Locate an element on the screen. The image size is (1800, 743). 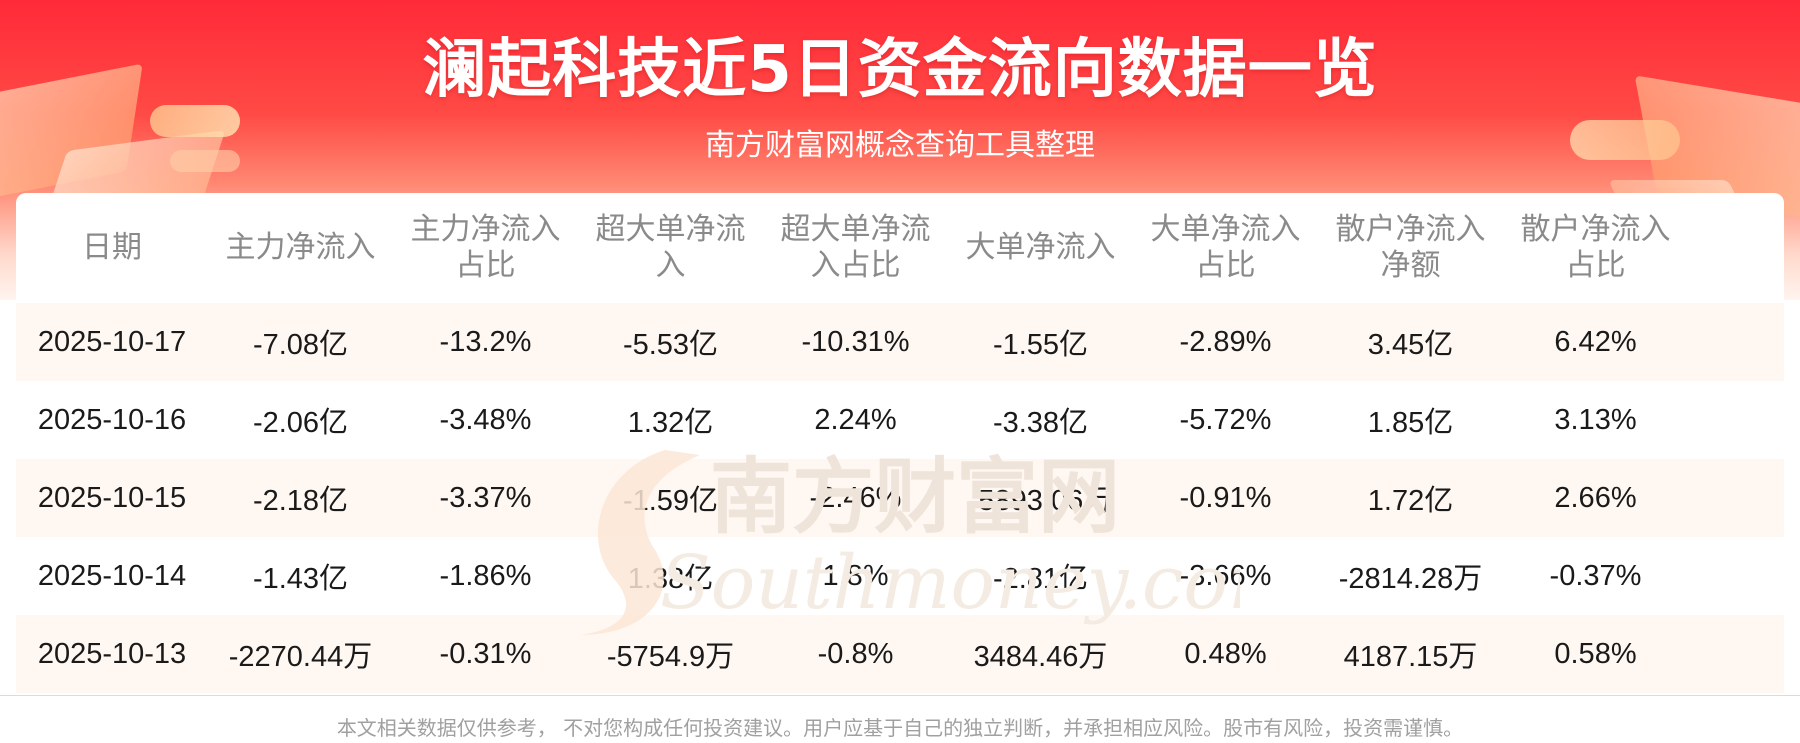
column-header: 大单净流入 占比 is located at coordinates (1225, 248).